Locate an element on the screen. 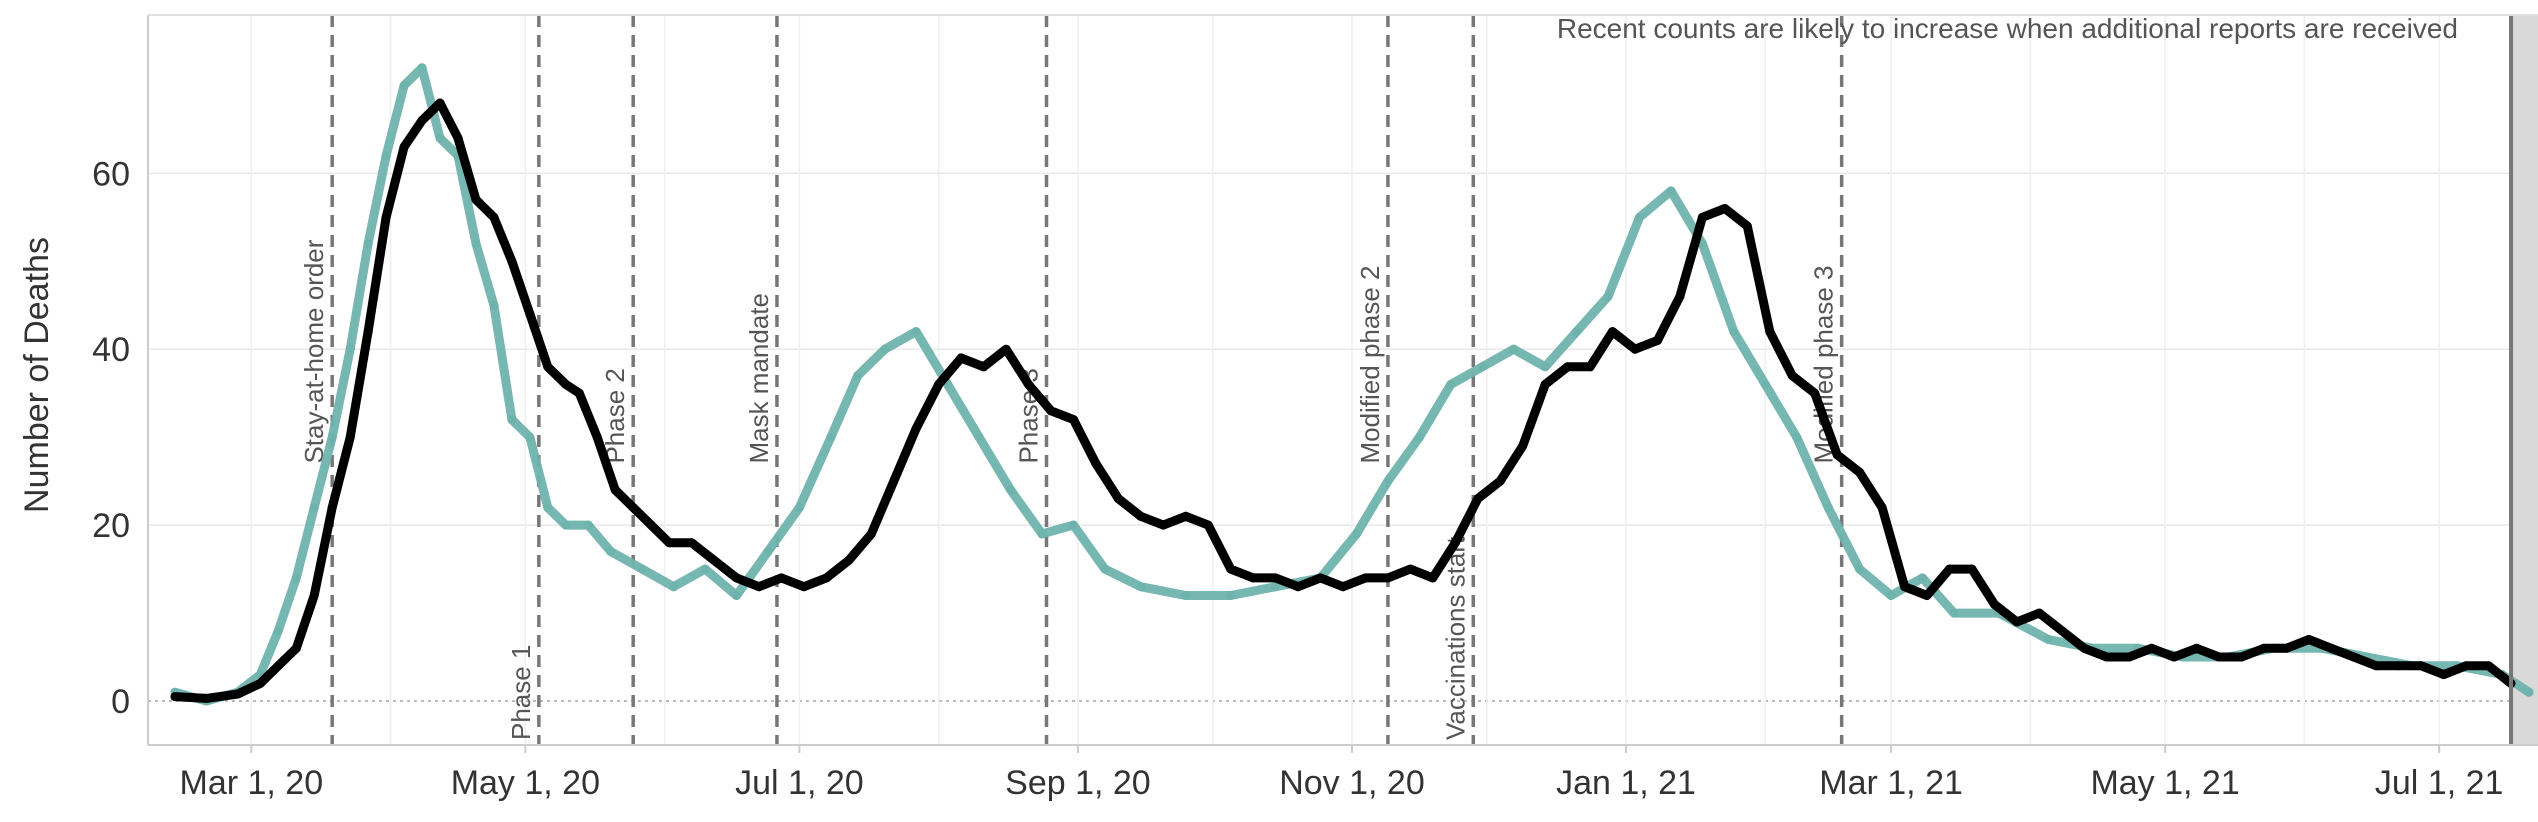 The image size is (2538, 822). x-tick-label: Jul 1, 20 is located at coordinates (799, 783).